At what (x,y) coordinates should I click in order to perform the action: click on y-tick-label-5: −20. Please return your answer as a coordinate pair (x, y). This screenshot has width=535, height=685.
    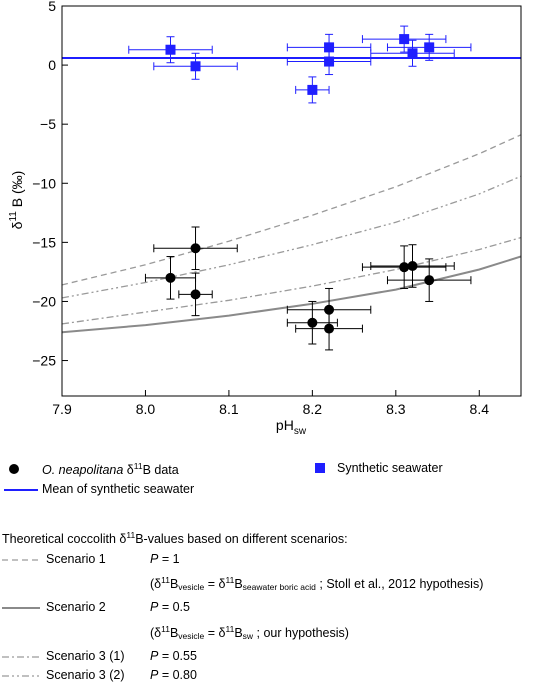
    Looking at the image, I should click on (44, 301).